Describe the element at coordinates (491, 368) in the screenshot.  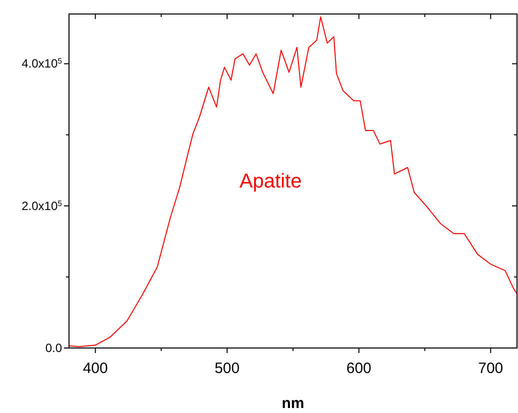
I see `x-tick-label: 700` at that location.